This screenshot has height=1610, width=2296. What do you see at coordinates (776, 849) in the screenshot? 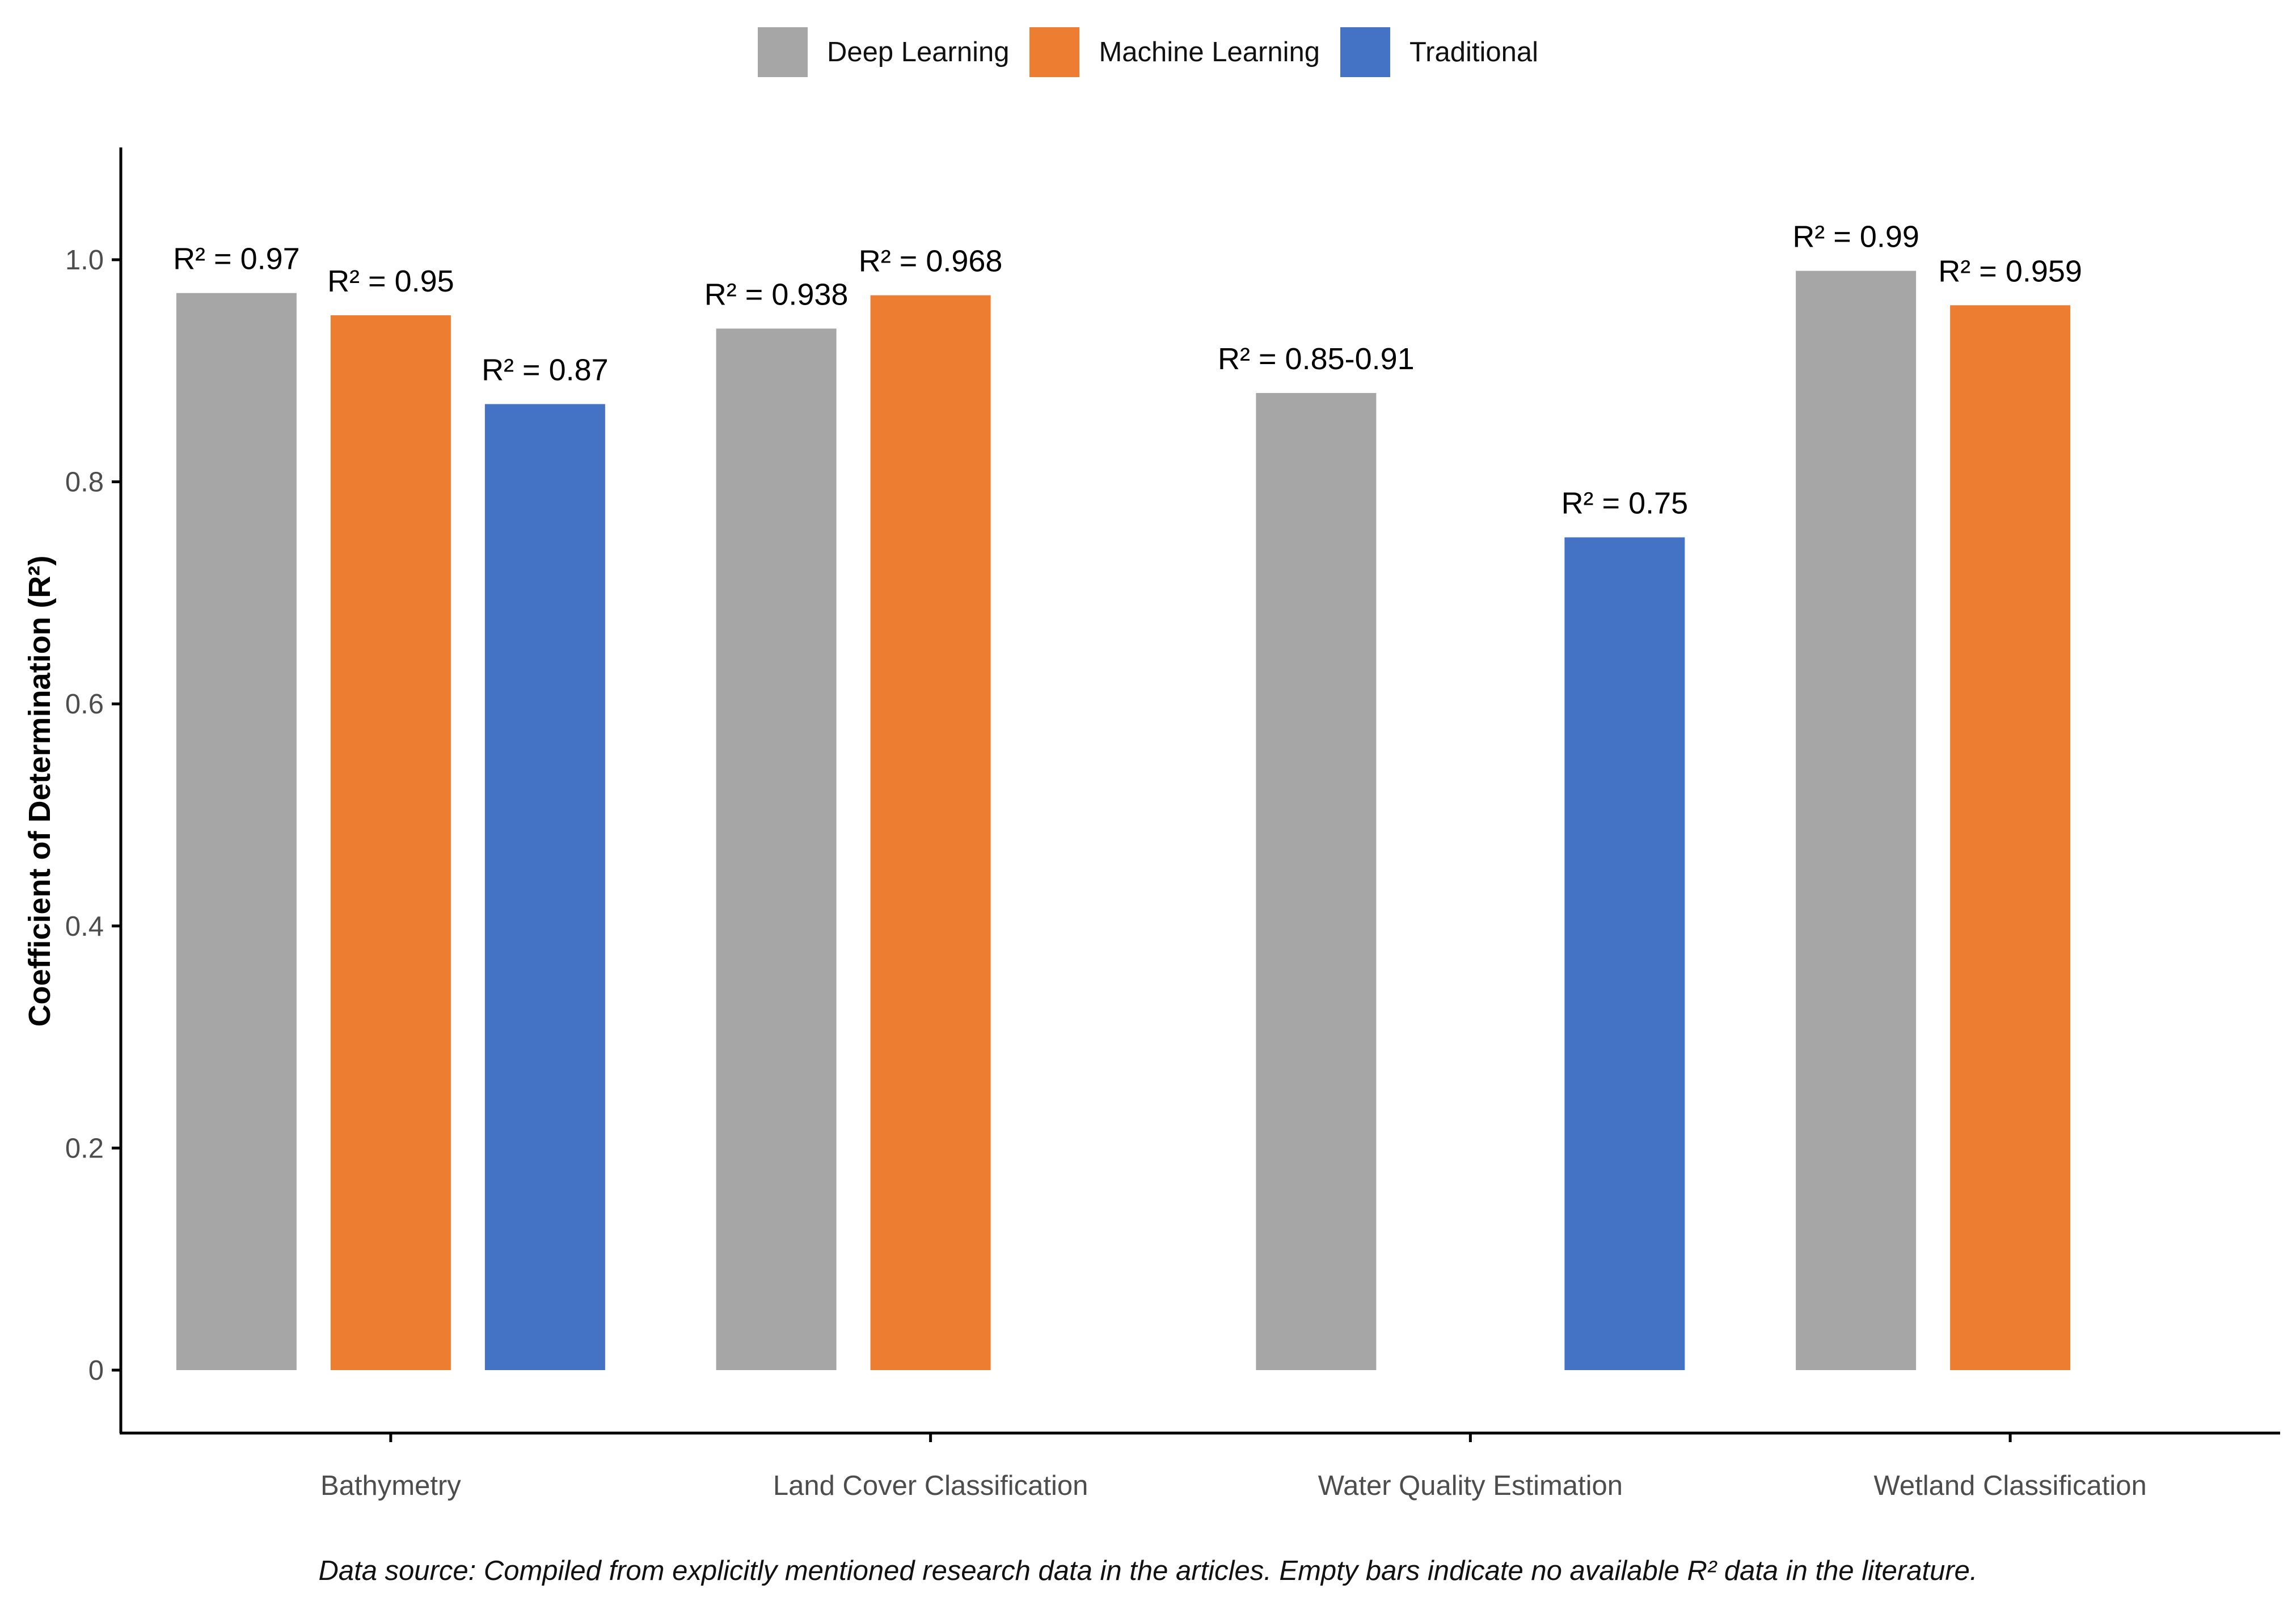
I see `bar-land-cover-classification-deep-learning` at bounding box center [776, 849].